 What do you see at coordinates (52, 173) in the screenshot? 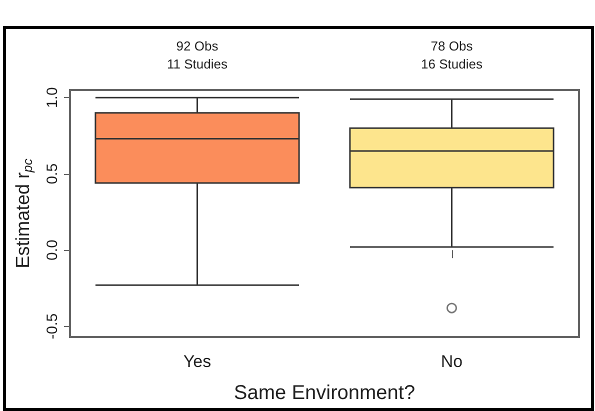
I see `y-tick-label: 0.5` at bounding box center [52, 173].